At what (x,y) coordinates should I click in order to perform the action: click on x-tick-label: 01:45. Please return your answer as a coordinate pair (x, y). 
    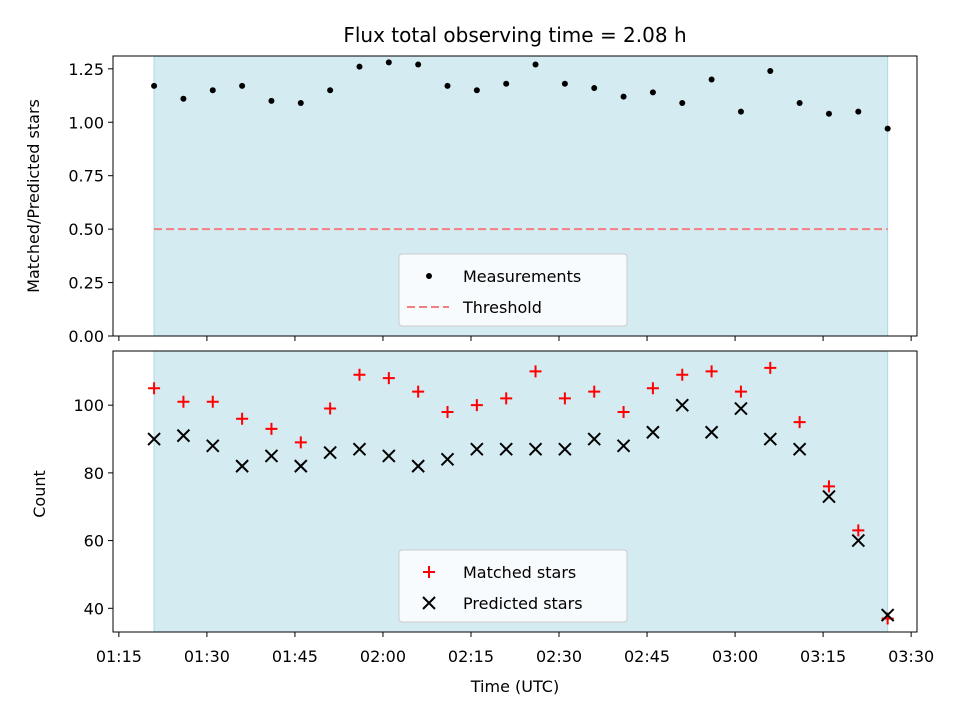
    Looking at the image, I should click on (295, 656).